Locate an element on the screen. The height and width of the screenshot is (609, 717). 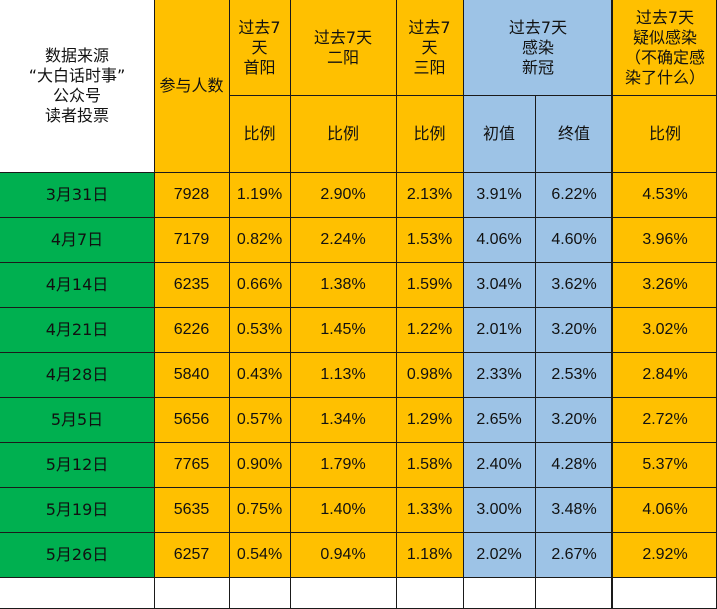
first-positive-ratio-cell: 0.82% is located at coordinates (259, 239).